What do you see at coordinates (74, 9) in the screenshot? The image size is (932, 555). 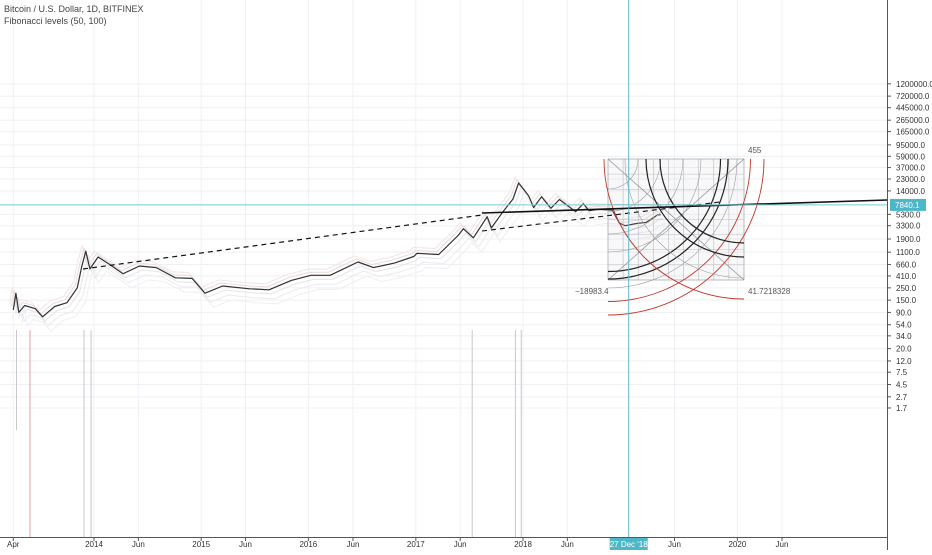 I see `chart-title: Bitcoin / U.S. Dollar, 1D, BITFINEX` at bounding box center [74, 9].